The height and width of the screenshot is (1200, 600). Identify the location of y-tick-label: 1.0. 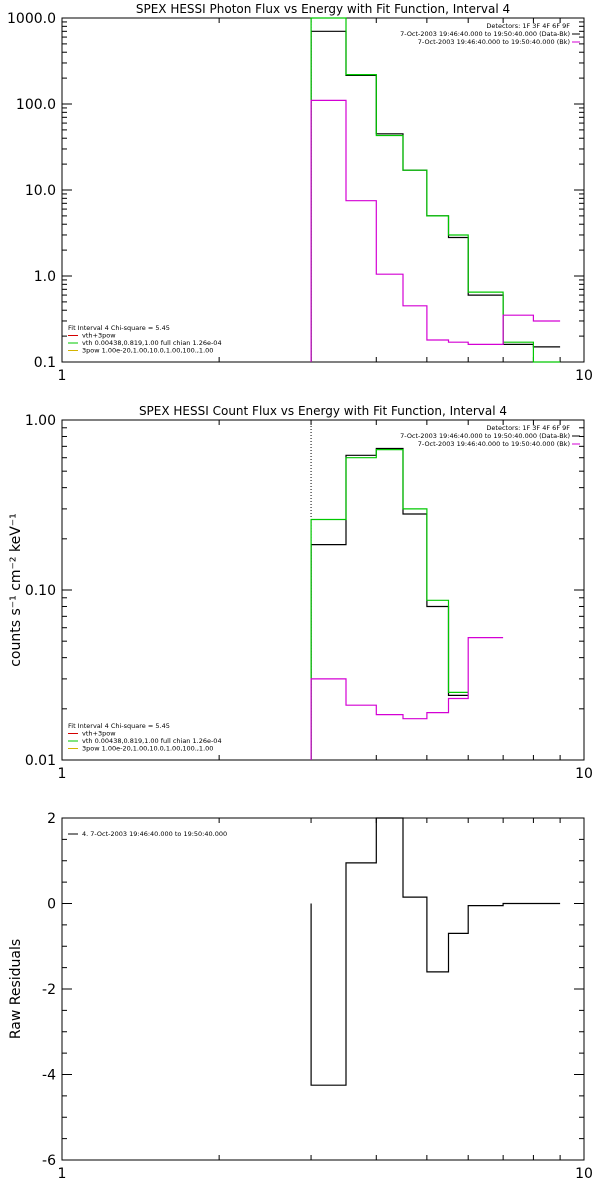
(45, 277).